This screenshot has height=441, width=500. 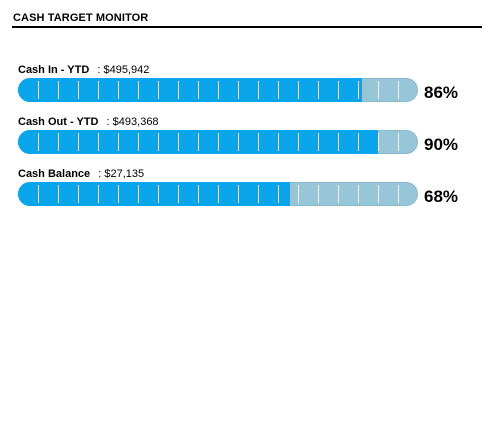 What do you see at coordinates (126, 70) in the screenshot?
I see `metric-value: $495,942` at bounding box center [126, 70].